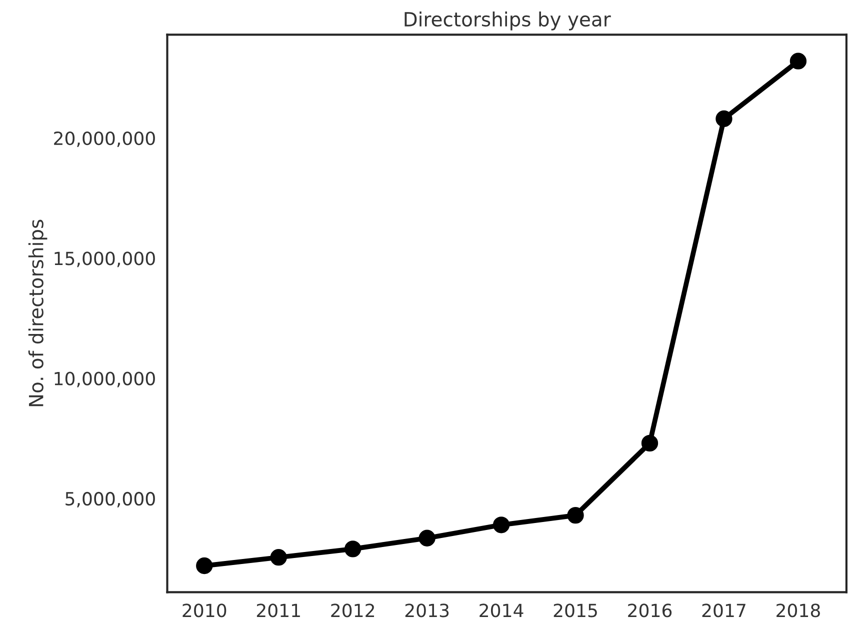 This screenshot has height=630, width=849. I want to click on x-tick-label: 2013, so click(427, 611).